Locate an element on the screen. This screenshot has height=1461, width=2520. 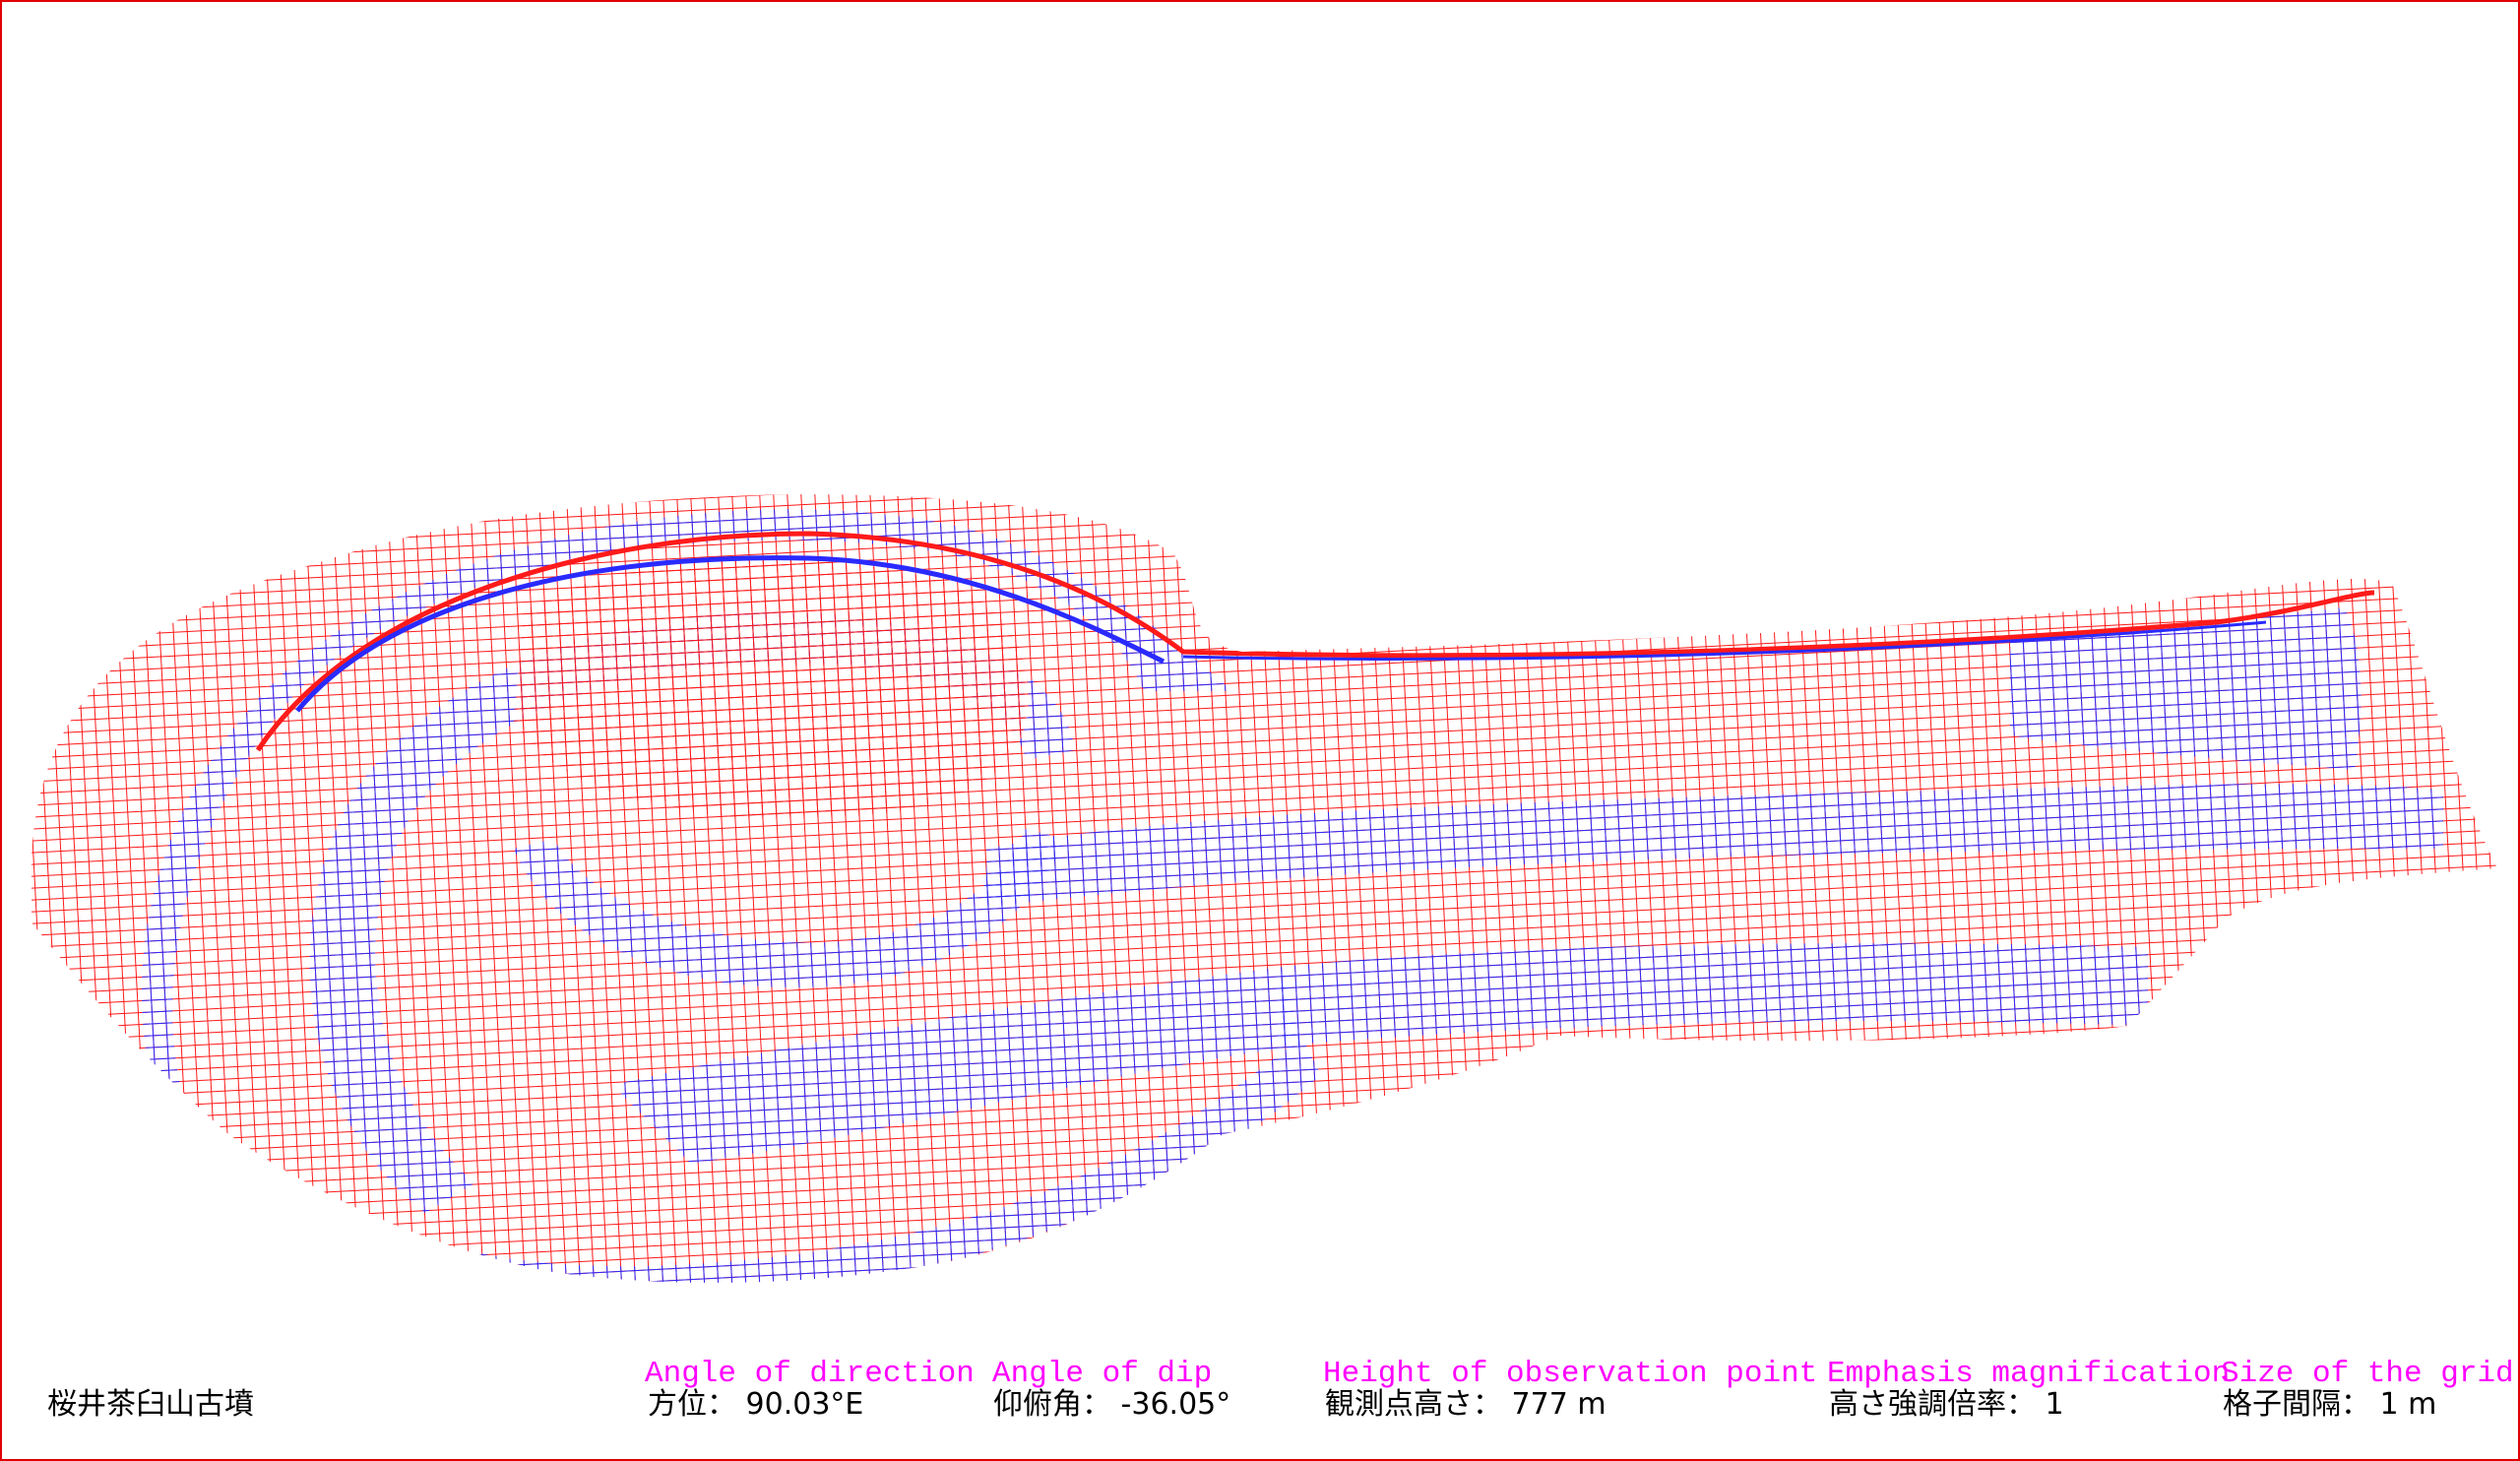
dip-value: 仰俯角： -36.05° is located at coordinates (1112, 1404).